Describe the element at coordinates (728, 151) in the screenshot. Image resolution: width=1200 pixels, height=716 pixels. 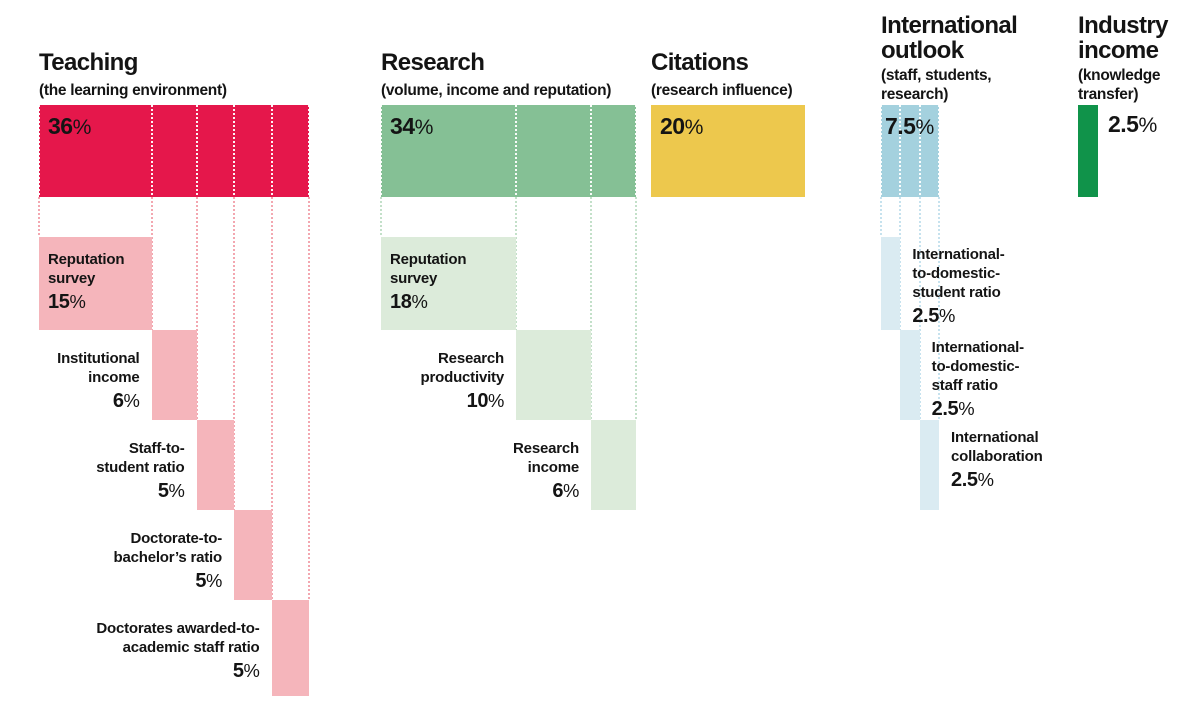
I see `citations-main-block` at that location.